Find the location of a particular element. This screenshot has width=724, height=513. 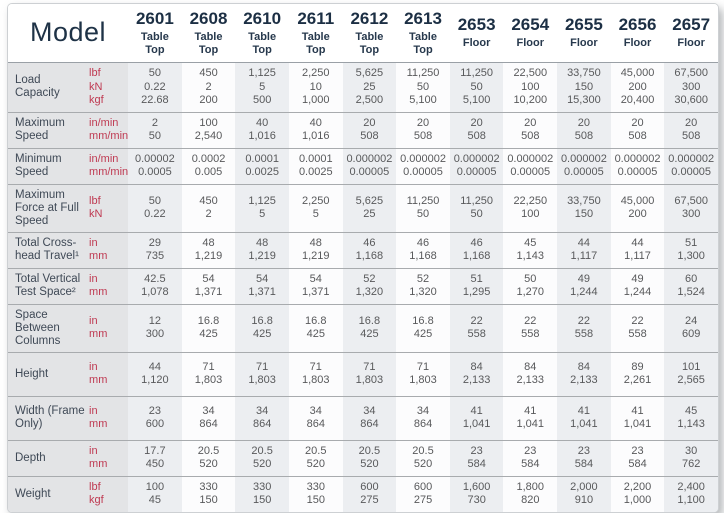

value-cell-2608: 48 1,219 is located at coordinates (208, 250).